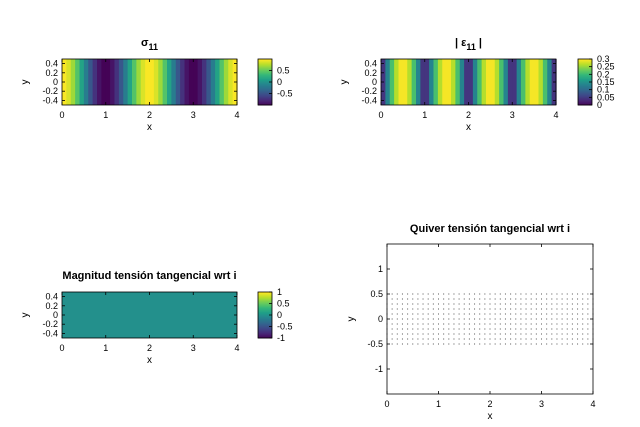  What do you see at coordinates (592, 404) in the screenshot?
I see `x-tick-label: 4` at bounding box center [592, 404].